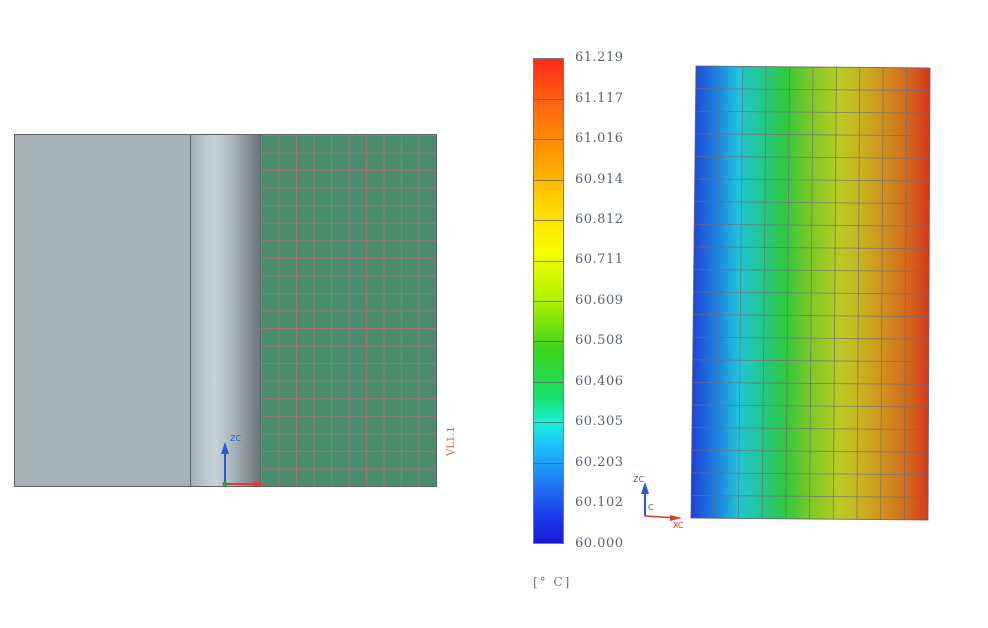  I want to click on coordinate-triad-right: ZC XC C, so click(658, 502).